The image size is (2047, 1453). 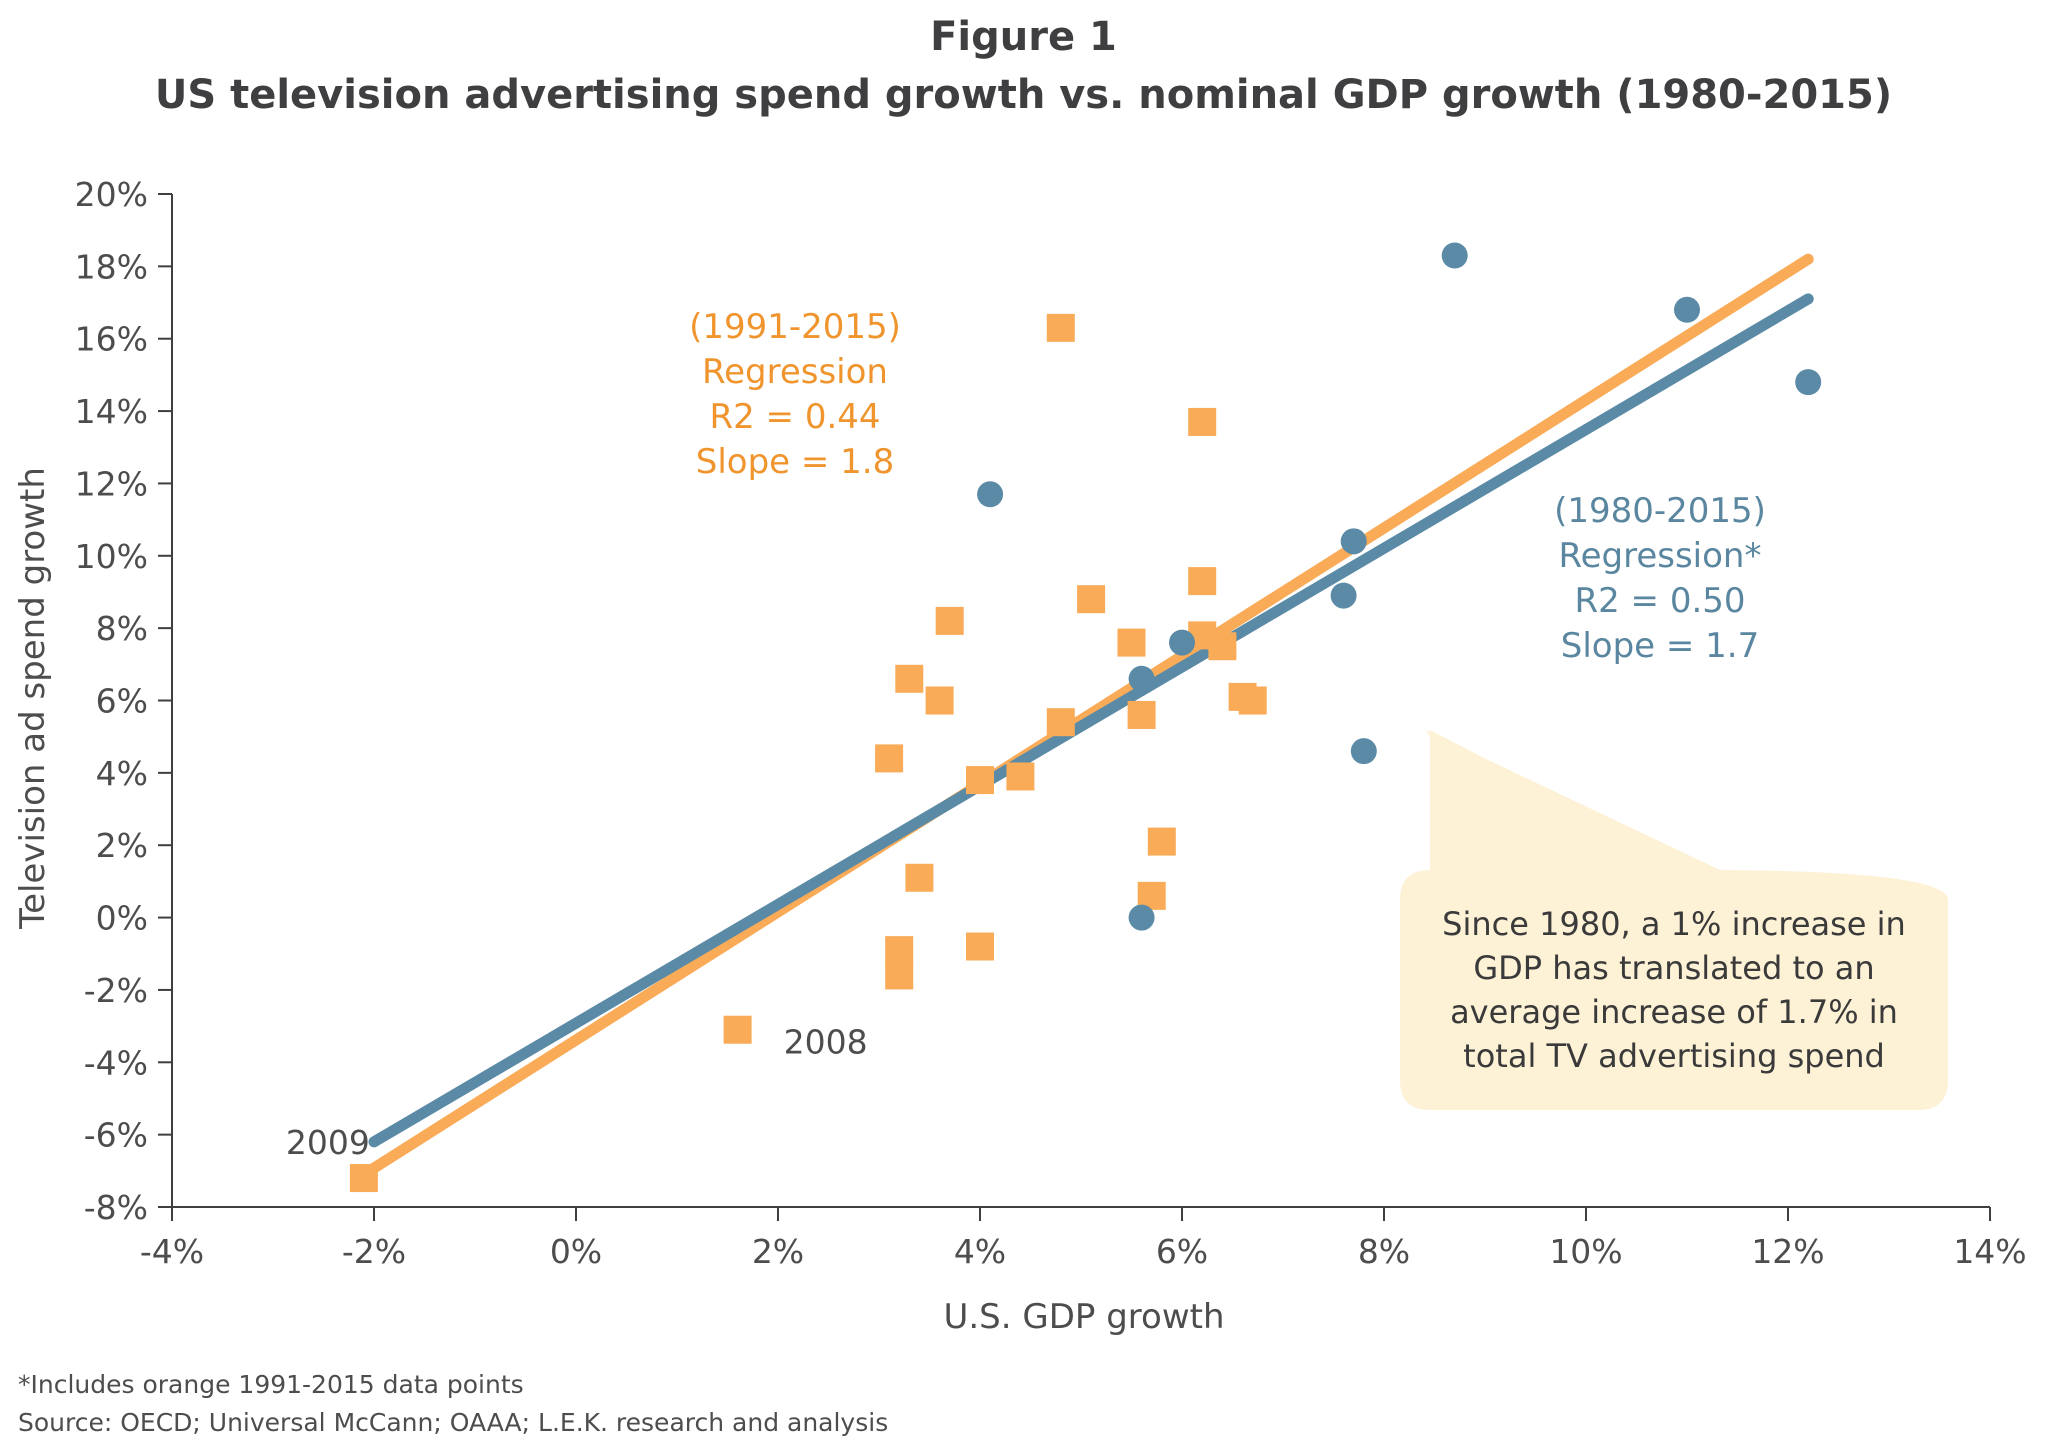 What do you see at coordinates (122, 845) in the screenshot?
I see `y-tick-label: 2%` at bounding box center [122, 845].